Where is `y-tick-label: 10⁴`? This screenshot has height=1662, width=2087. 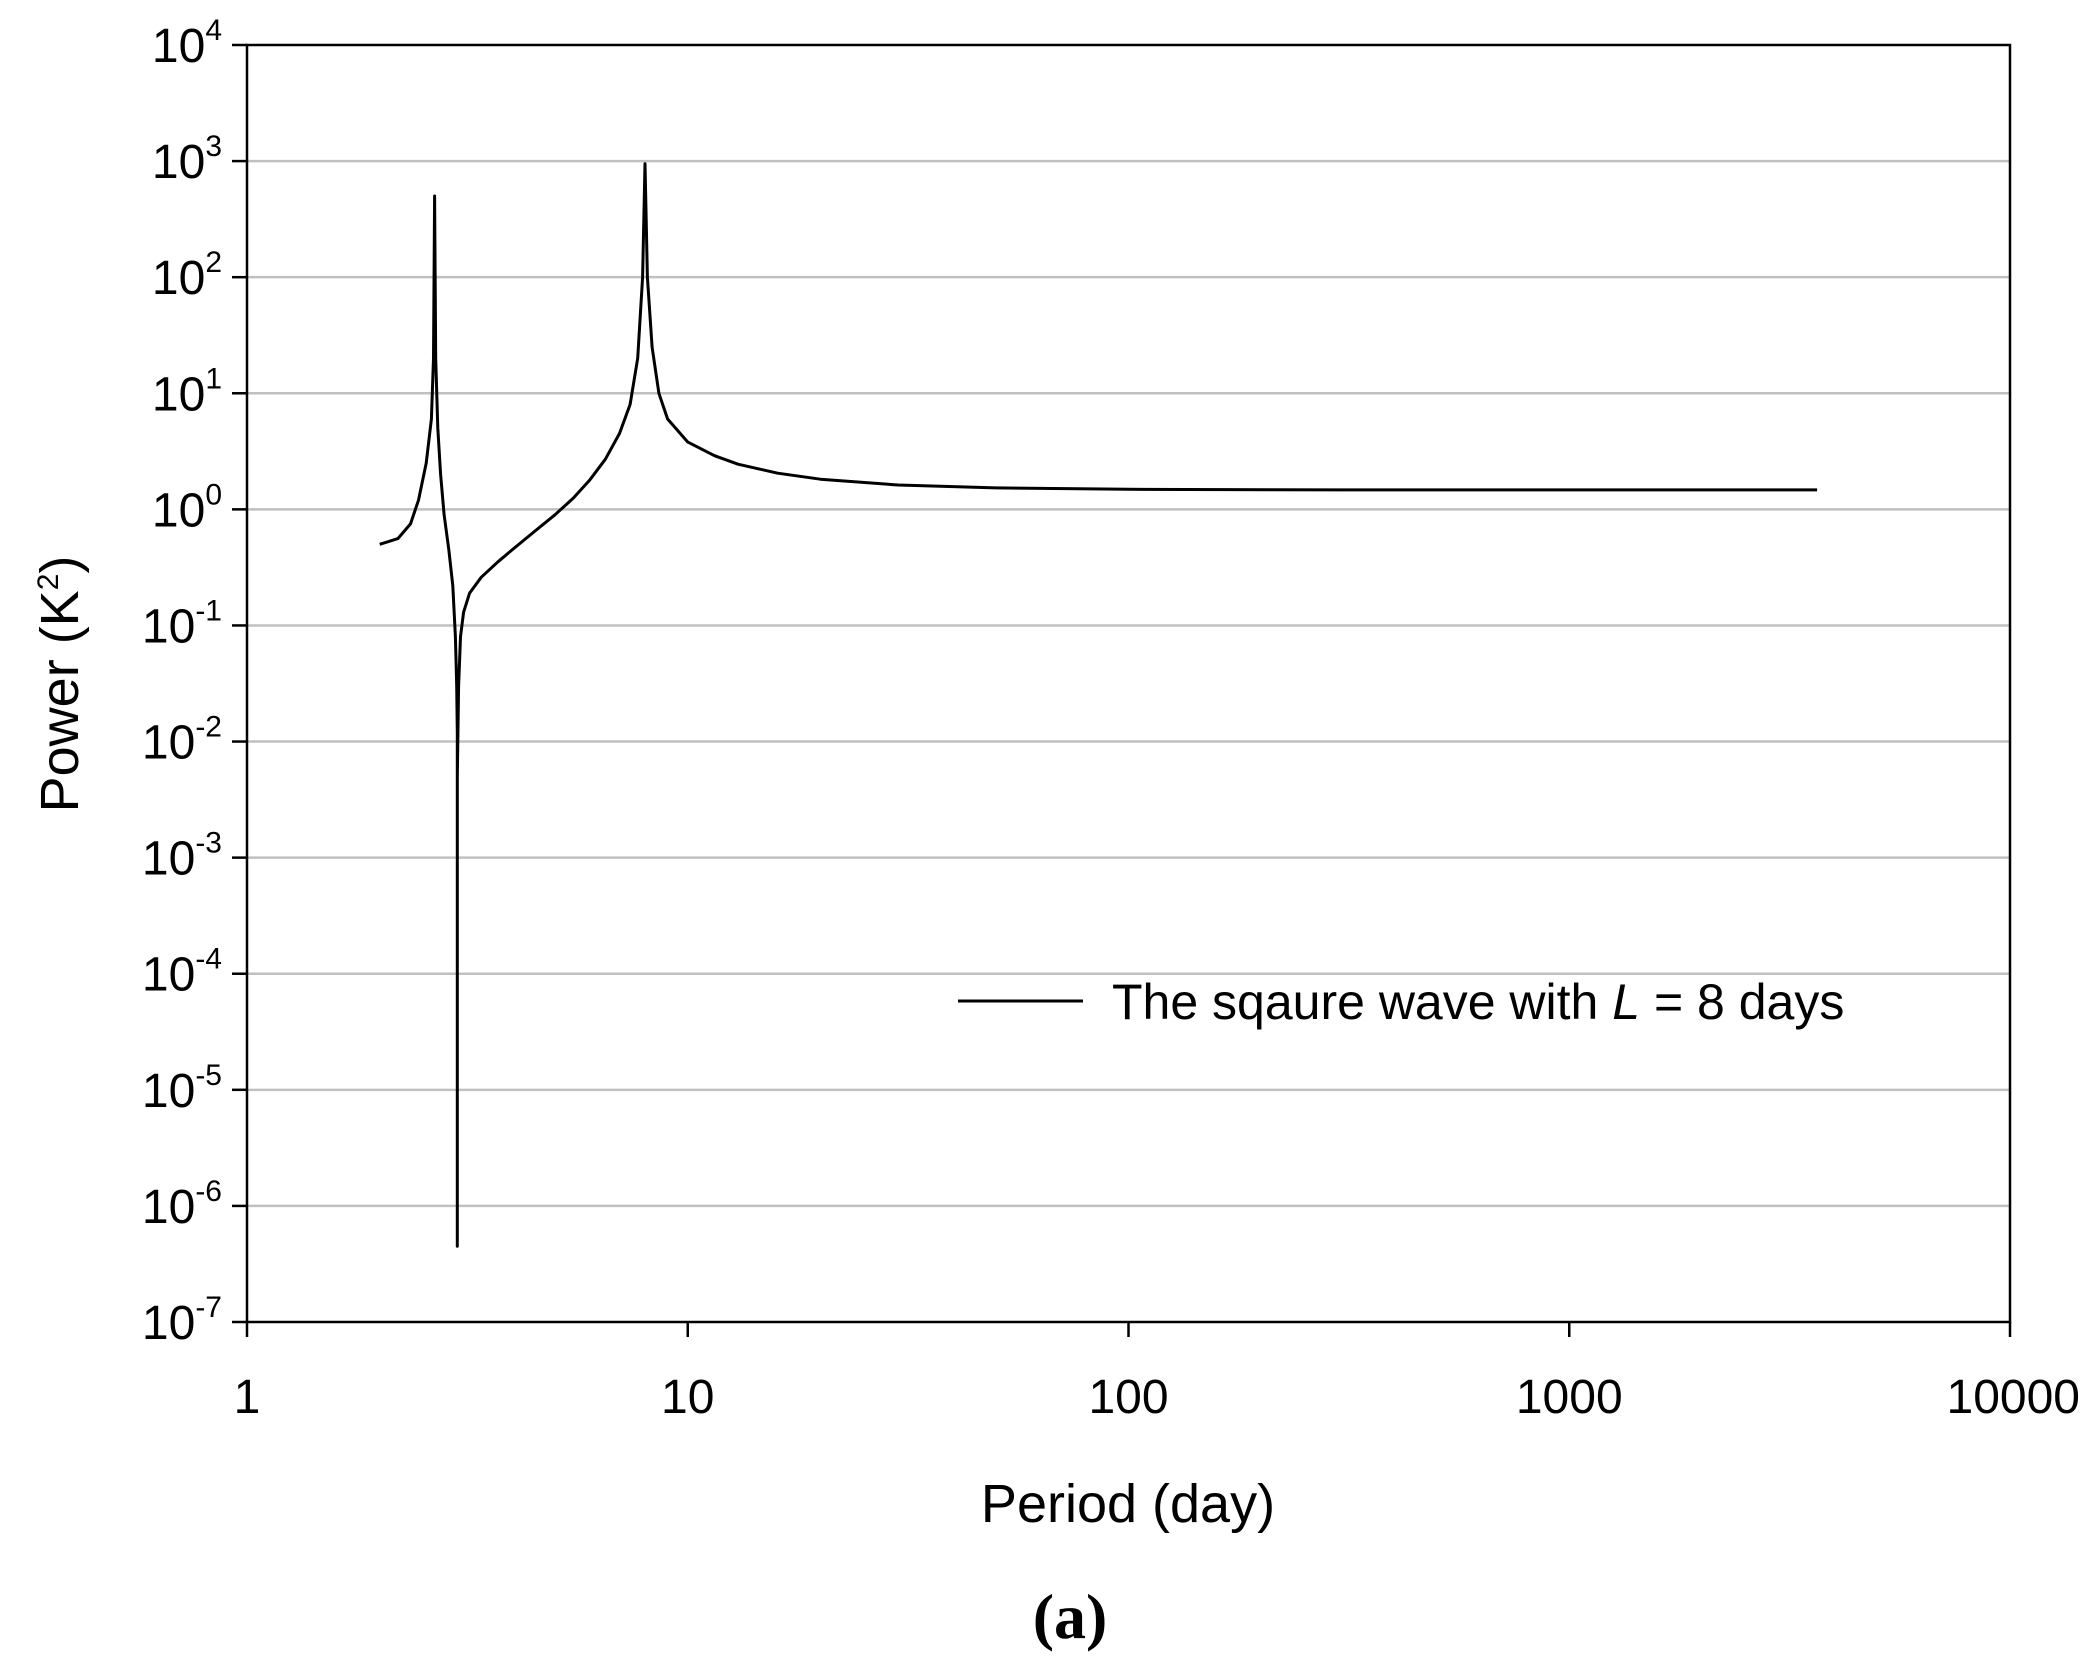 y-tick-label: 10⁴ is located at coordinates (187, 43).